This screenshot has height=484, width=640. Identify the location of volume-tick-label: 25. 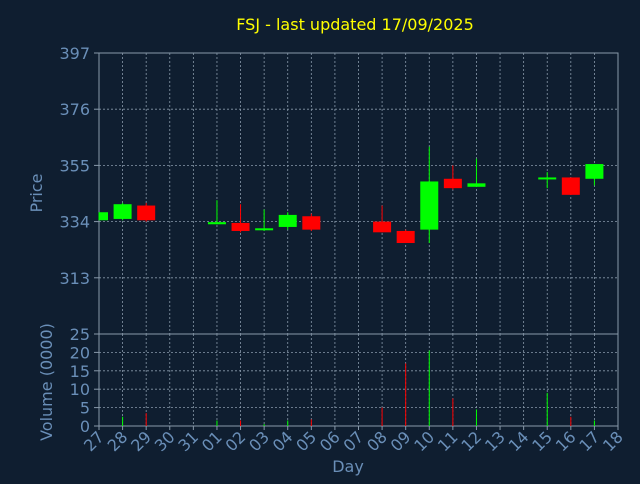
(80, 334).